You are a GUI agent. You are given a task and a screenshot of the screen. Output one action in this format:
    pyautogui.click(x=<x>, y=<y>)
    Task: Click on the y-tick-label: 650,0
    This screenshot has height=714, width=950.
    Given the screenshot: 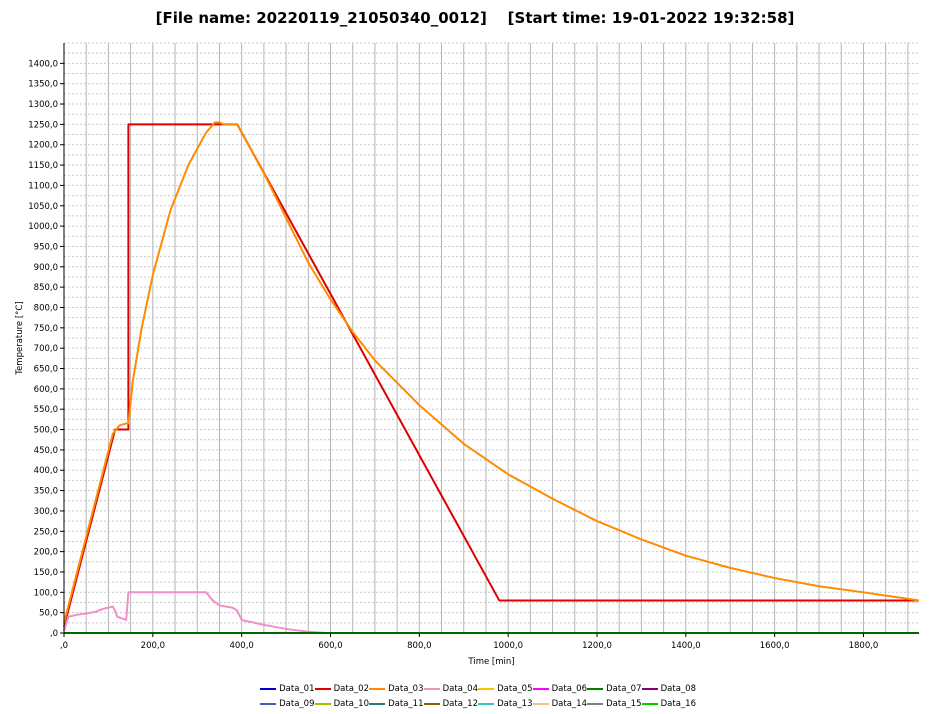 What is the action you would take?
    pyautogui.click(x=46, y=370)
    